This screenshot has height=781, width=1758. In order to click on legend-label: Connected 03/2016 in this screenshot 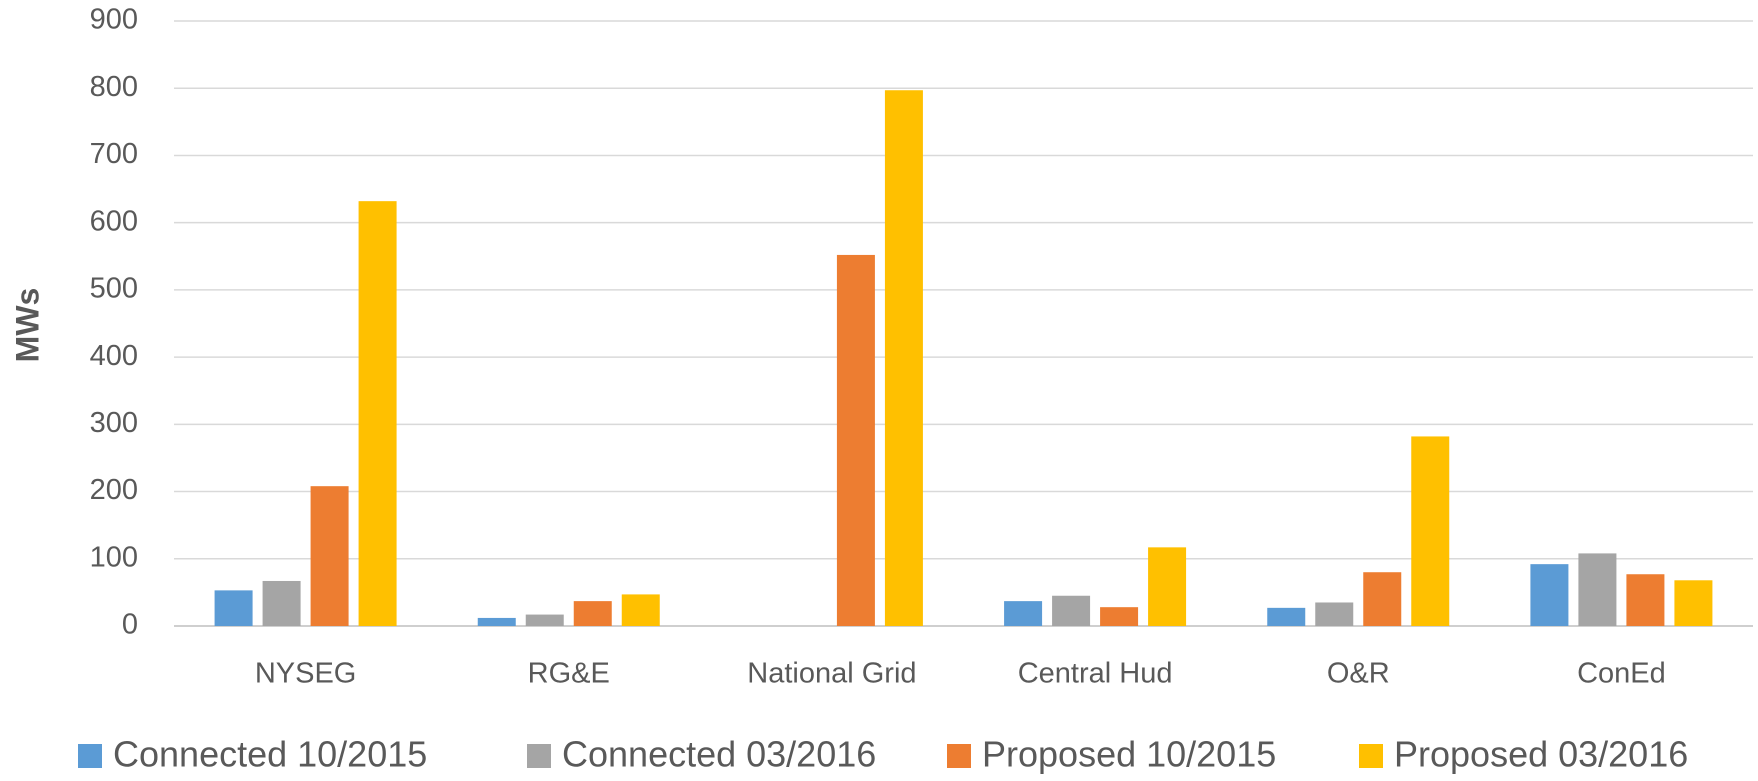, I will do `click(719, 754)`.